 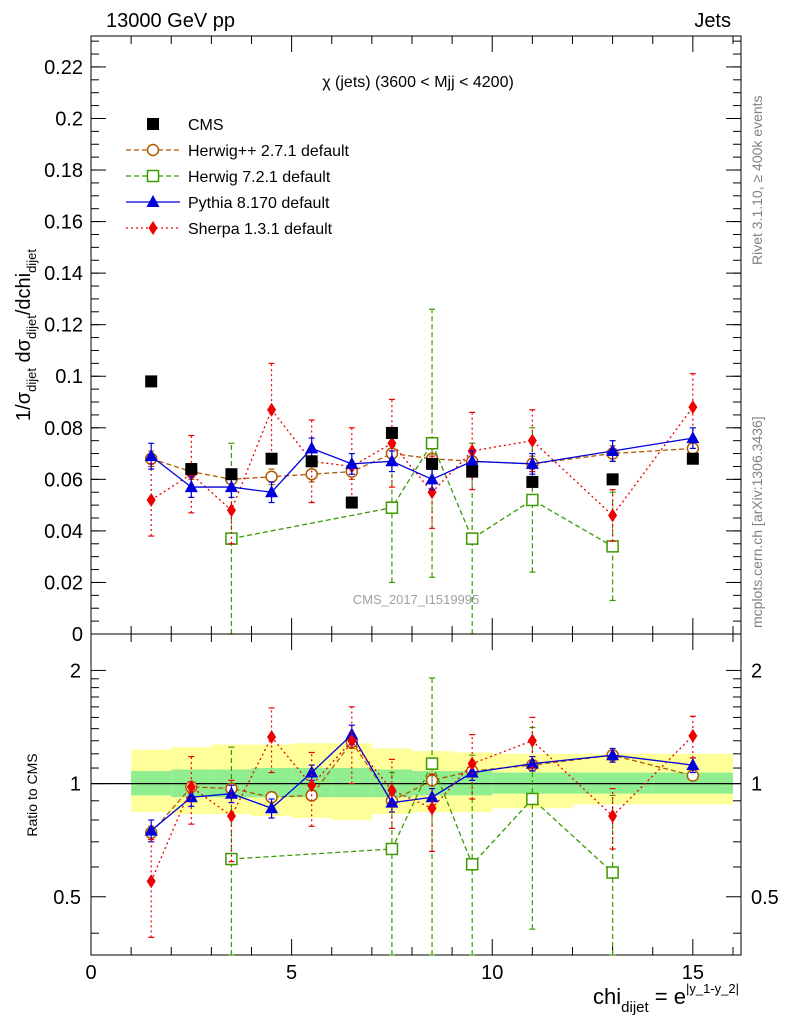 What do you see at coordinates (63, 171) in the screenshot?
I see `y-tick-label: 0.18` at bounding box center [63, 171].